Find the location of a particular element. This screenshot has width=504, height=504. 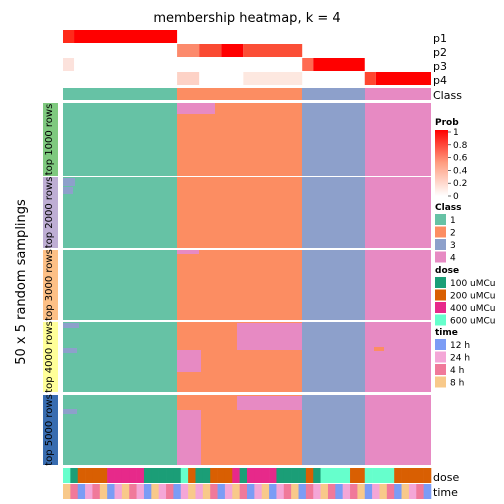

prob-tick-0: 1 is located at coordinates (456, 133).